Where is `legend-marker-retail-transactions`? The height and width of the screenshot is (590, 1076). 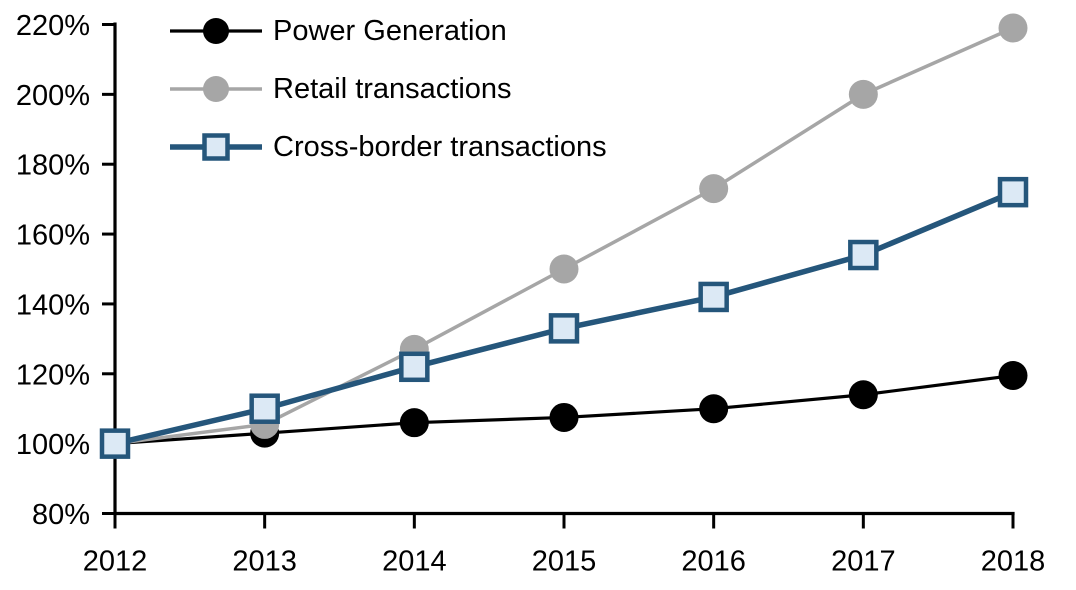
legend-marker-retail-transactions is located at coordinates (216, 89).